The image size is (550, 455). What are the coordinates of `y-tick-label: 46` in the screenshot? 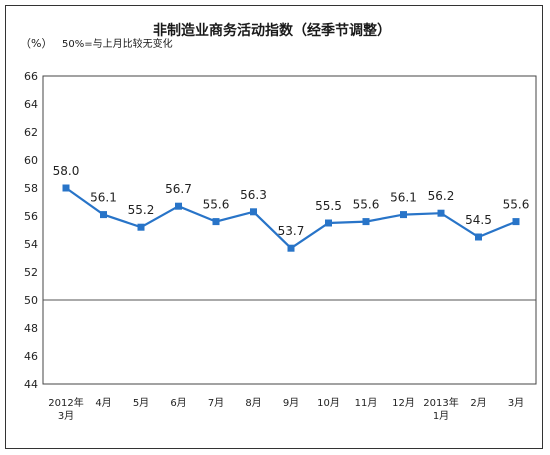 It's located at (31, 356).